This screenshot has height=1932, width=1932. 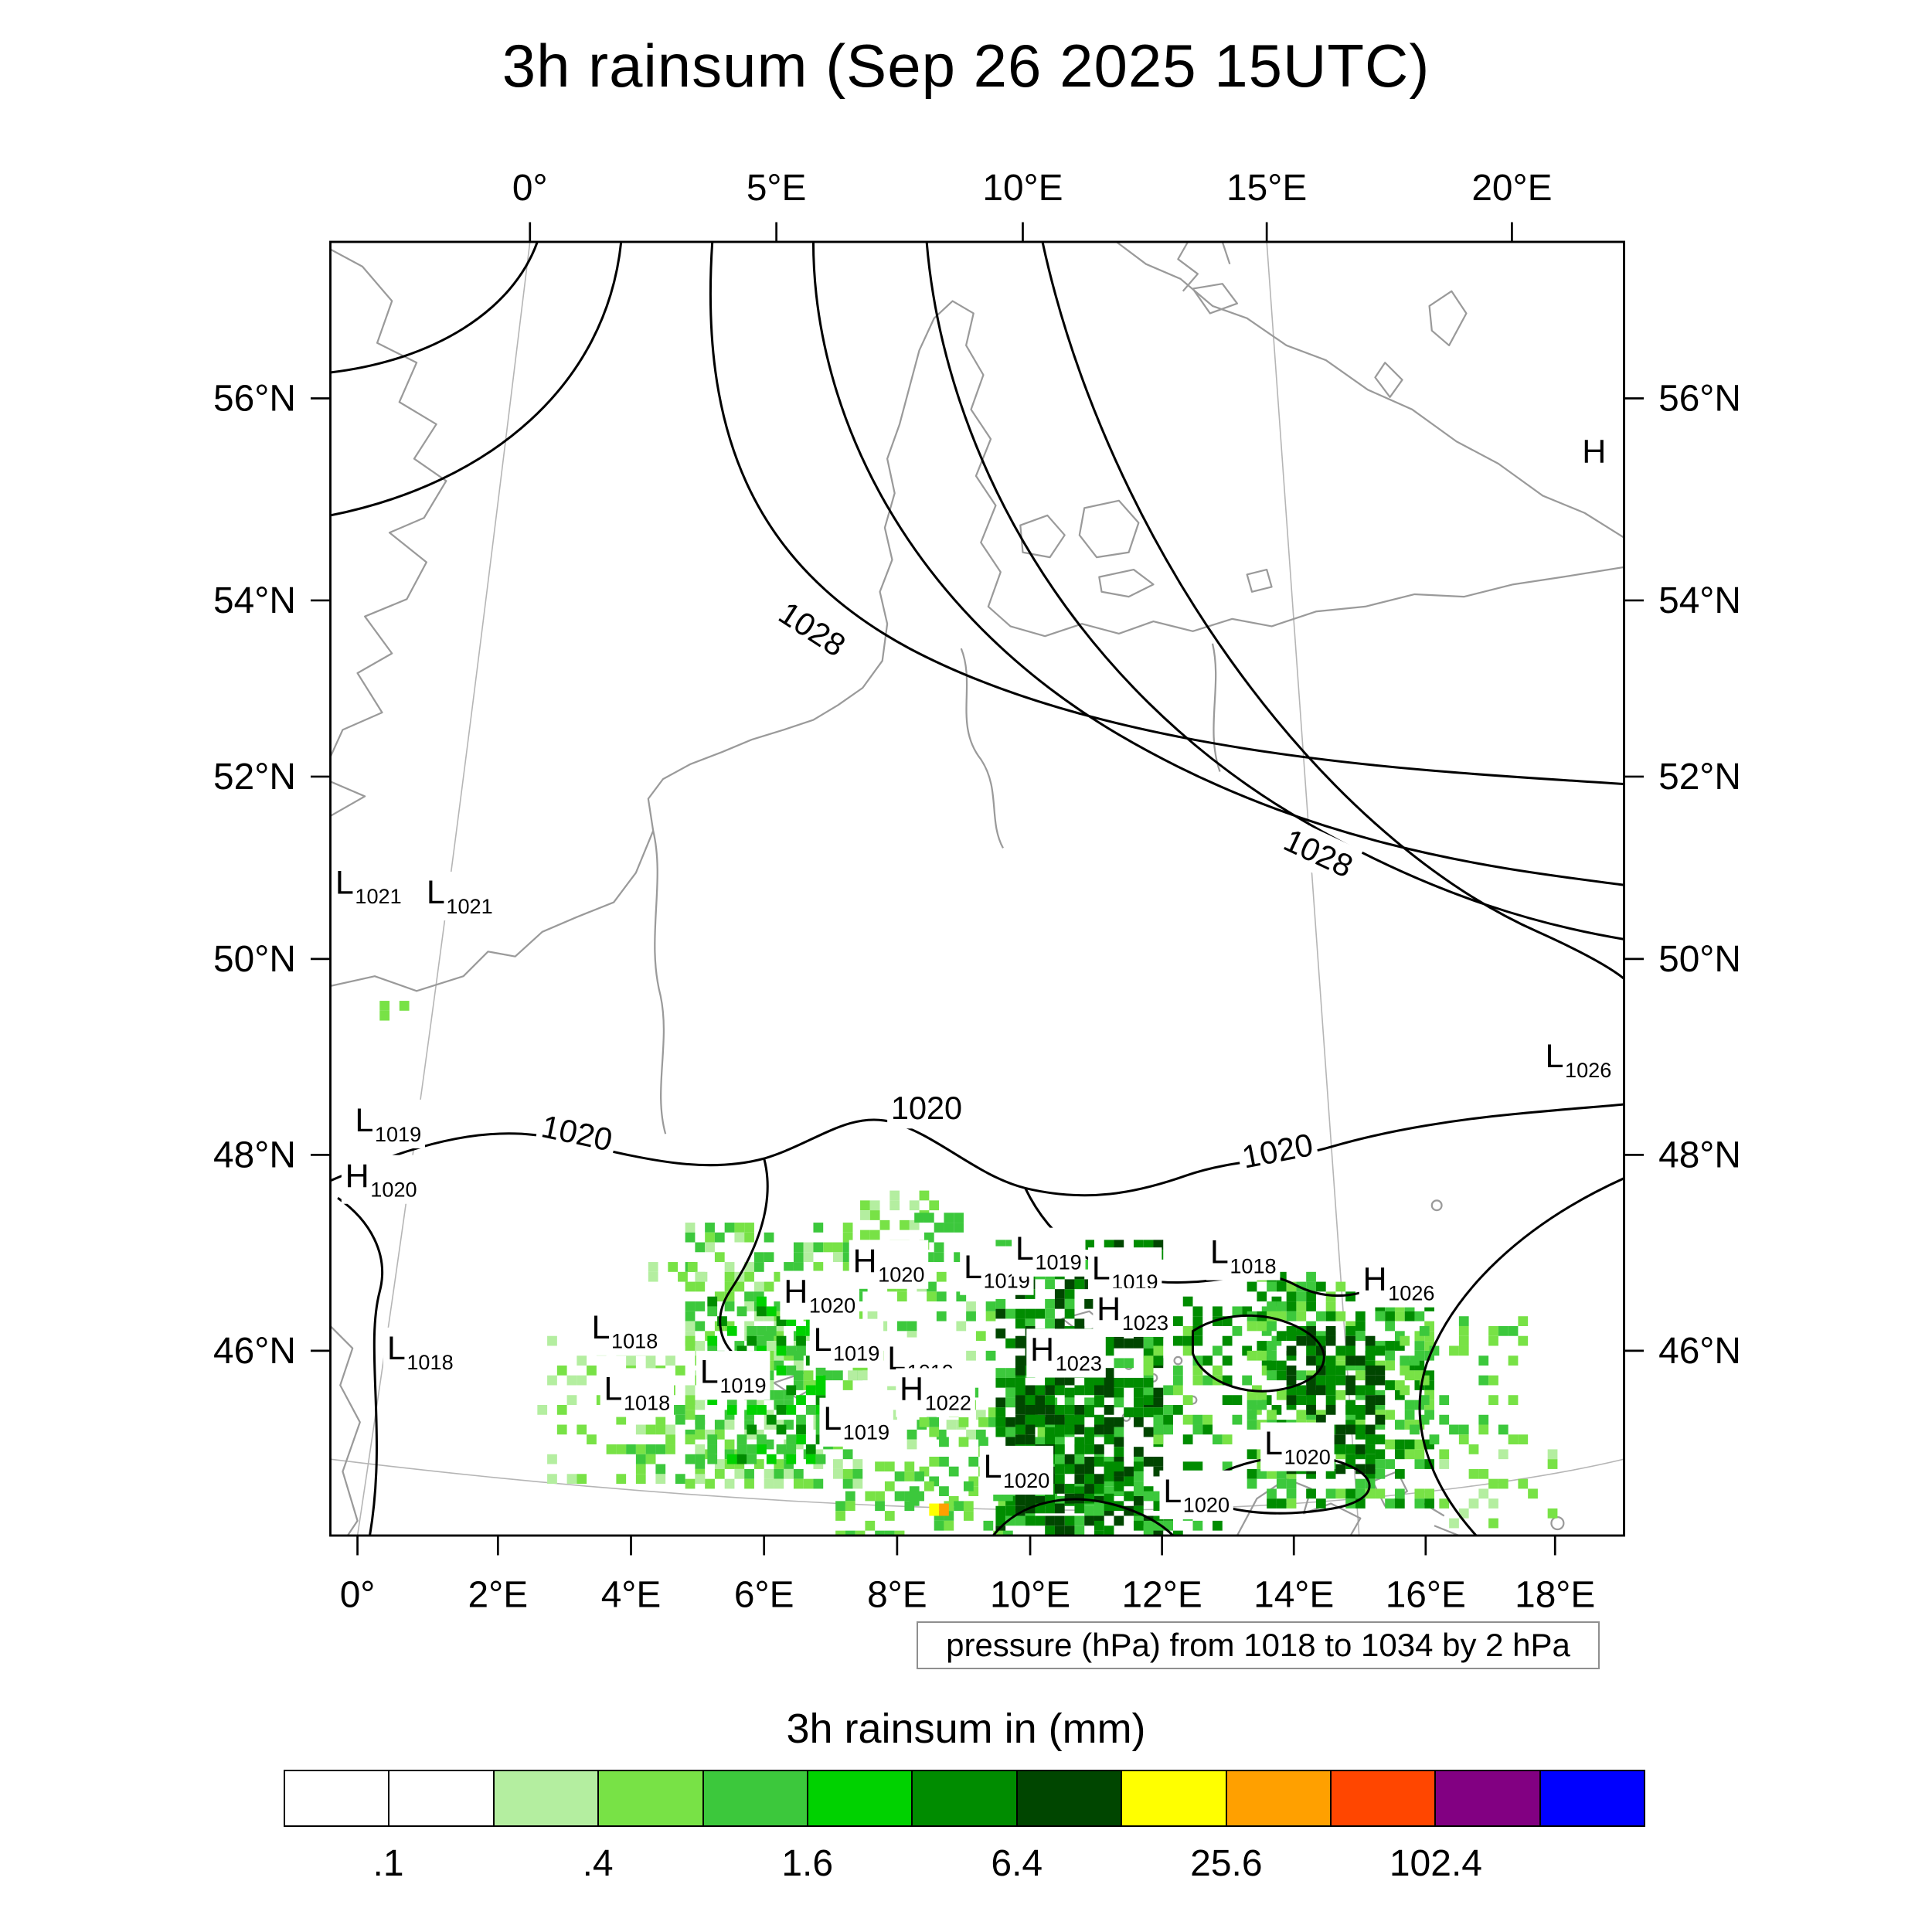 I want to click on axis-tick-right: 52°N, so click(x=1700, y=777).